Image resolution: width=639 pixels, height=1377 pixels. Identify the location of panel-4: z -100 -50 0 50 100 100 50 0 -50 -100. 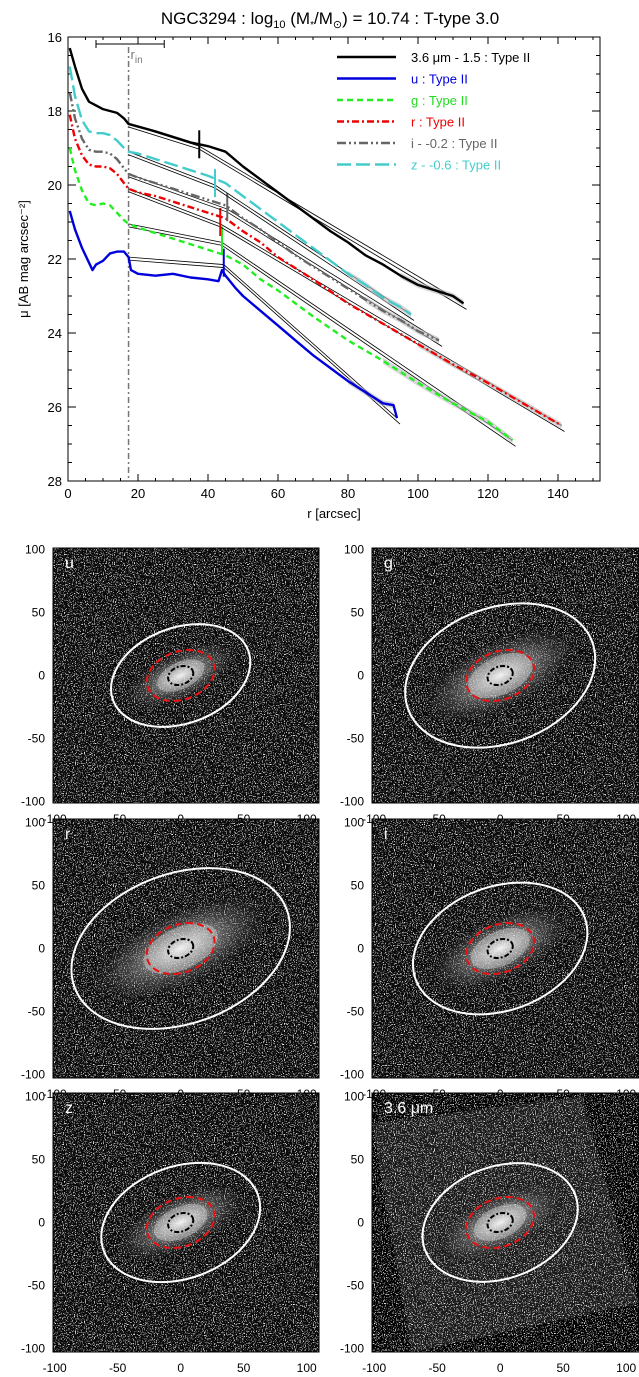
(170, 1232).